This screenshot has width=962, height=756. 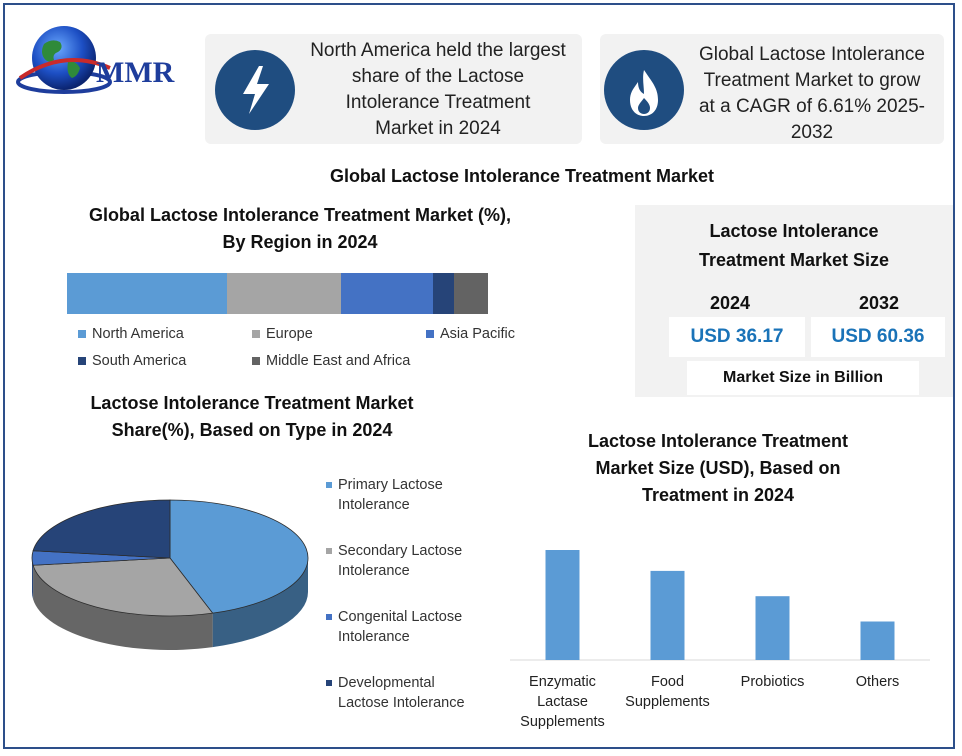 I want to click on globe-icon, so click(x=64, y=60).